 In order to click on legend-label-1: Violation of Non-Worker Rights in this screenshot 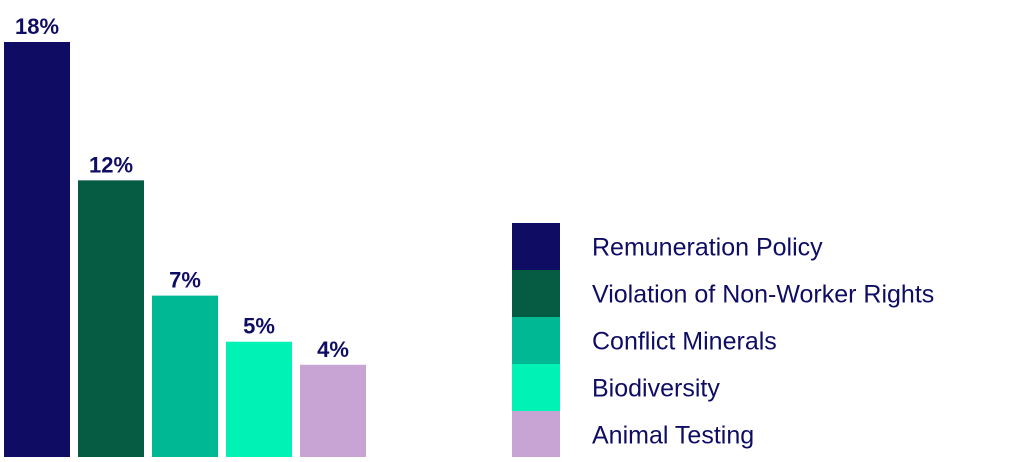, I will do `click(763, 295)`.